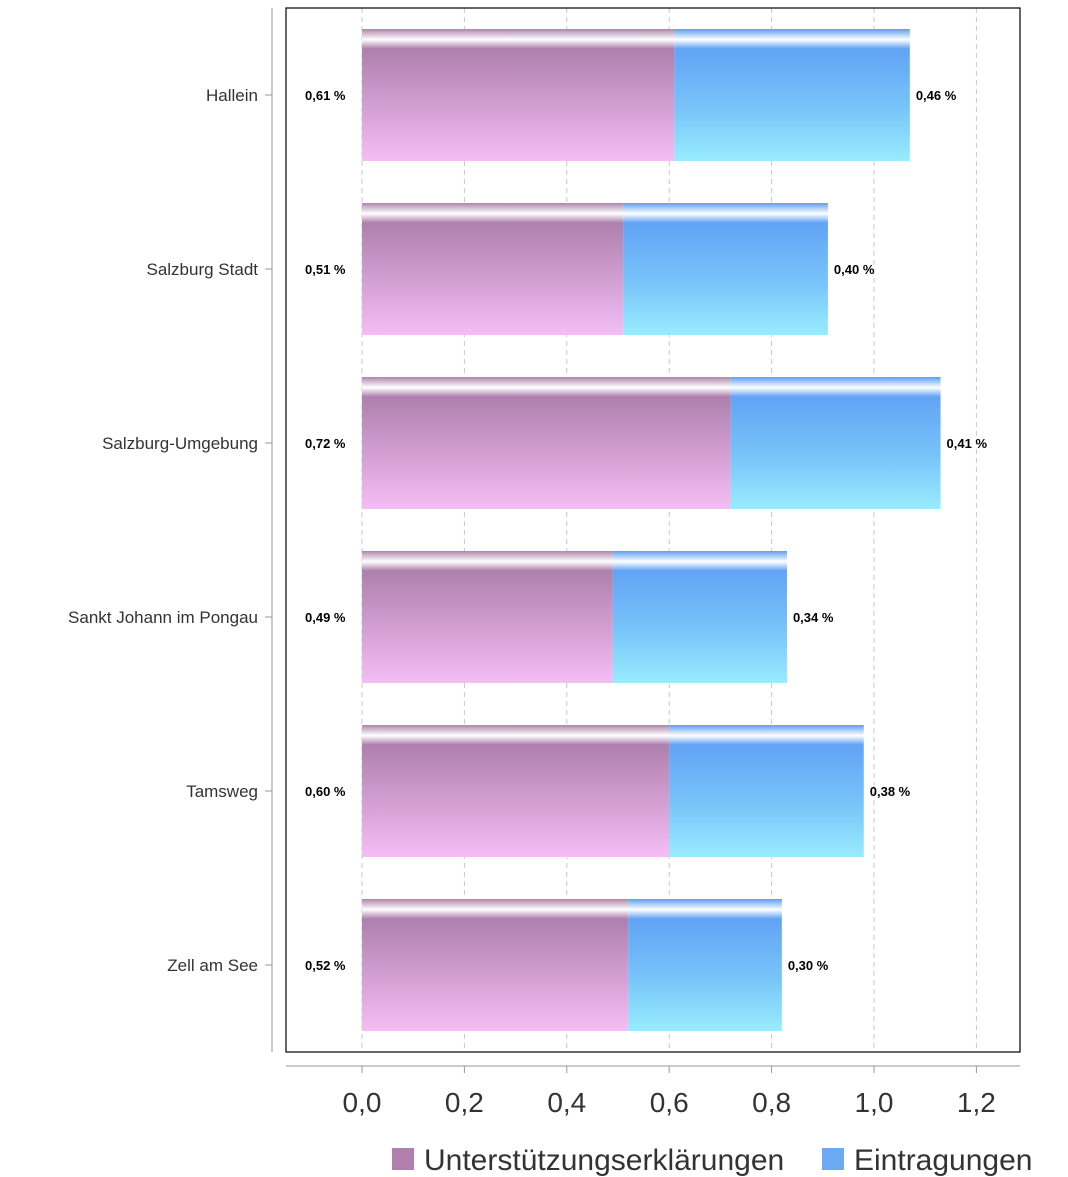 Image resolution: width=1068 pixels, height=1177 pixels. What do you see at coordinates (566, 1102) in the screenshot?
I see `tick-label: 0,4` at bounding box center [566, 1102].